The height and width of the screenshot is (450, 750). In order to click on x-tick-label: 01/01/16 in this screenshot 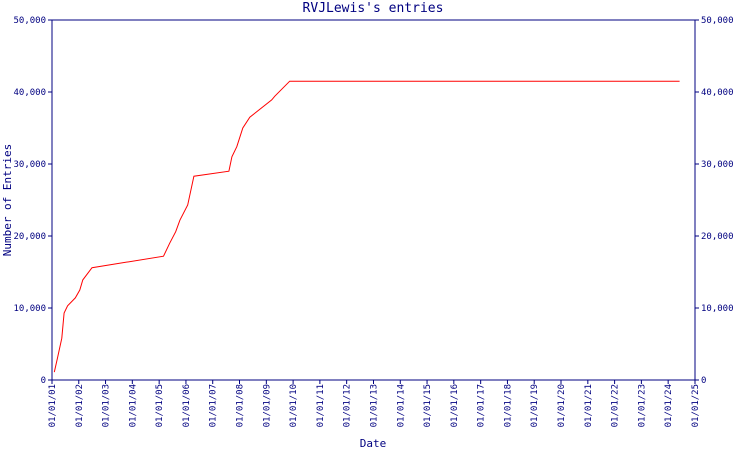, I will do `click(455, 405)`.